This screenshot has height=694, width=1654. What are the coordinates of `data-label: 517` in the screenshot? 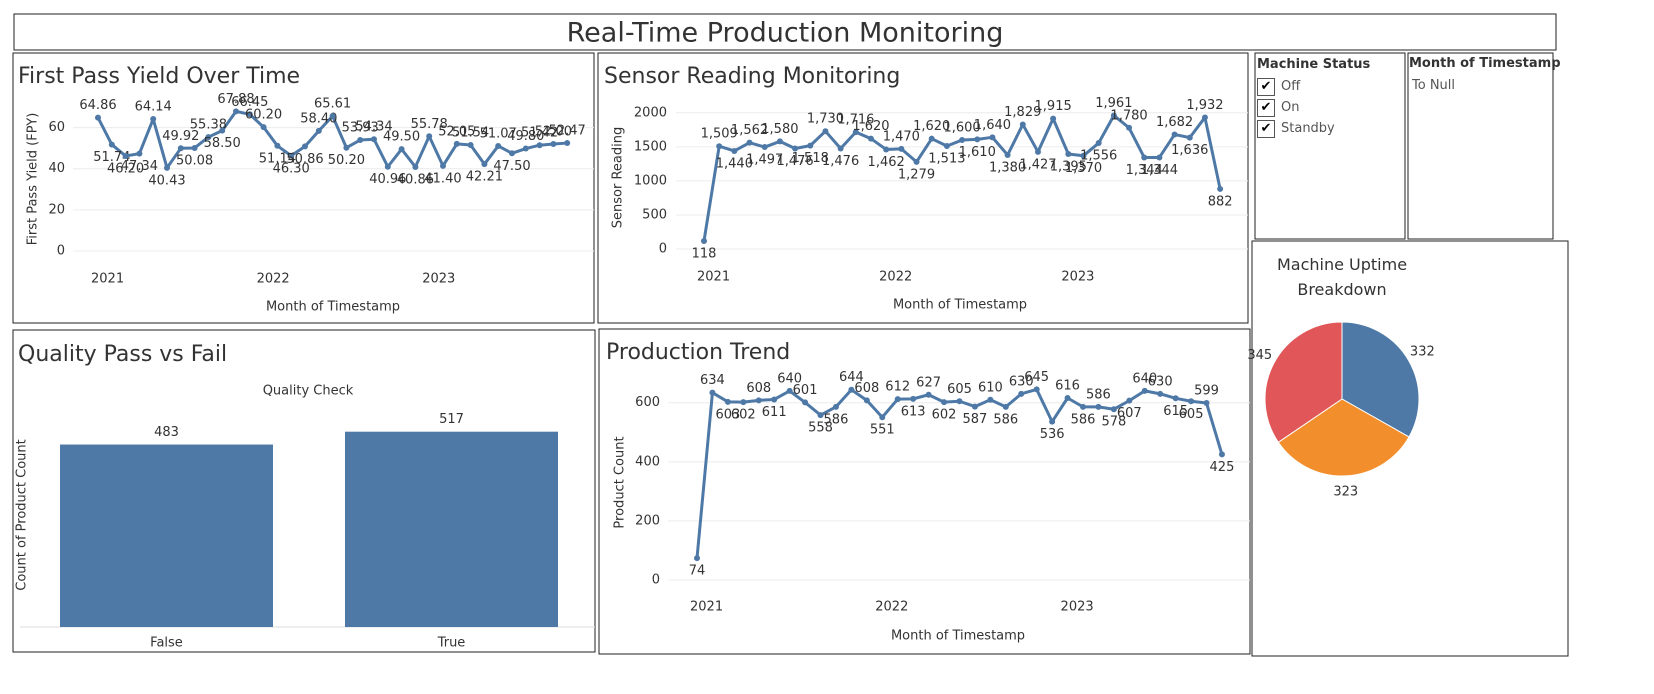 It's located at (451, 419).